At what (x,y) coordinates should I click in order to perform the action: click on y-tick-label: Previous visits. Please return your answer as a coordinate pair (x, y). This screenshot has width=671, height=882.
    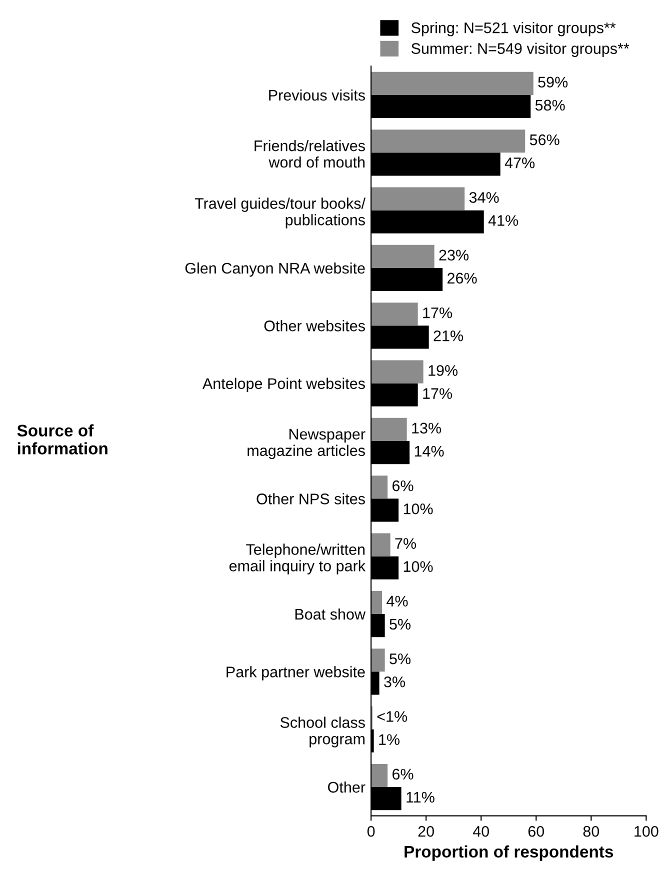
    Looking at the image, I should click on (317, 95).